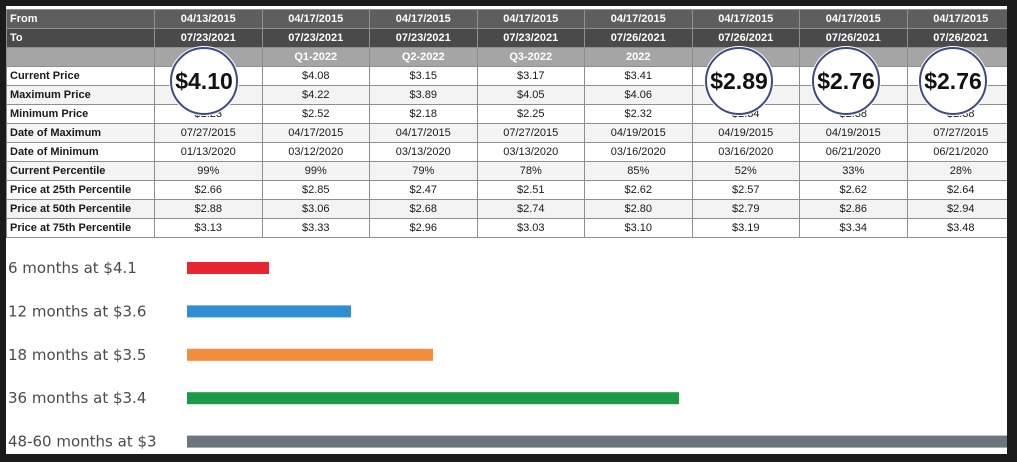  I want to click on table-cell: Q1-2022, so click(315, 57).